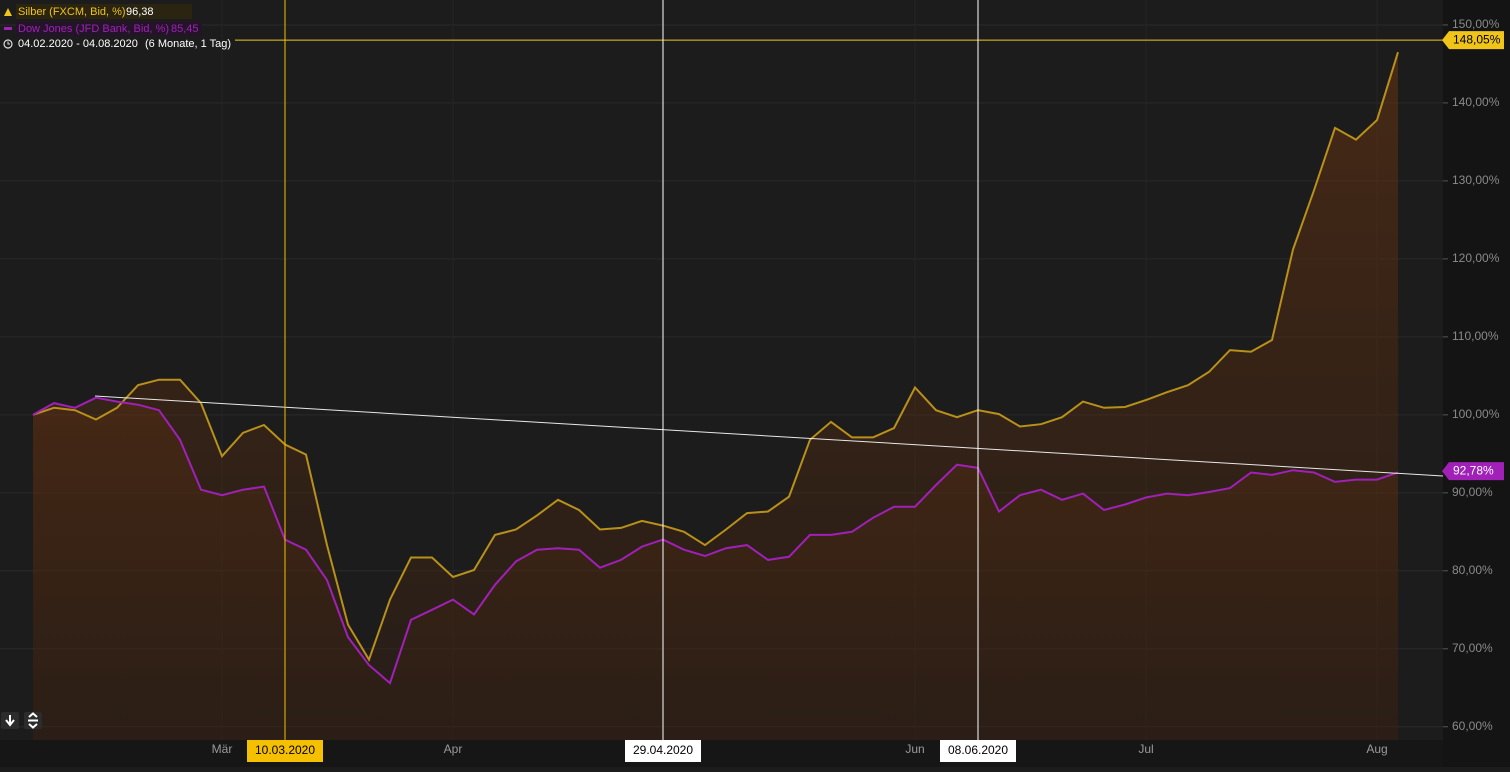 The width and height of the screenshot is (1510, 772). Describe the element at coordinates (1476, 102) in the screenshot. I see `y-tick-label: 140,00%` at that location.